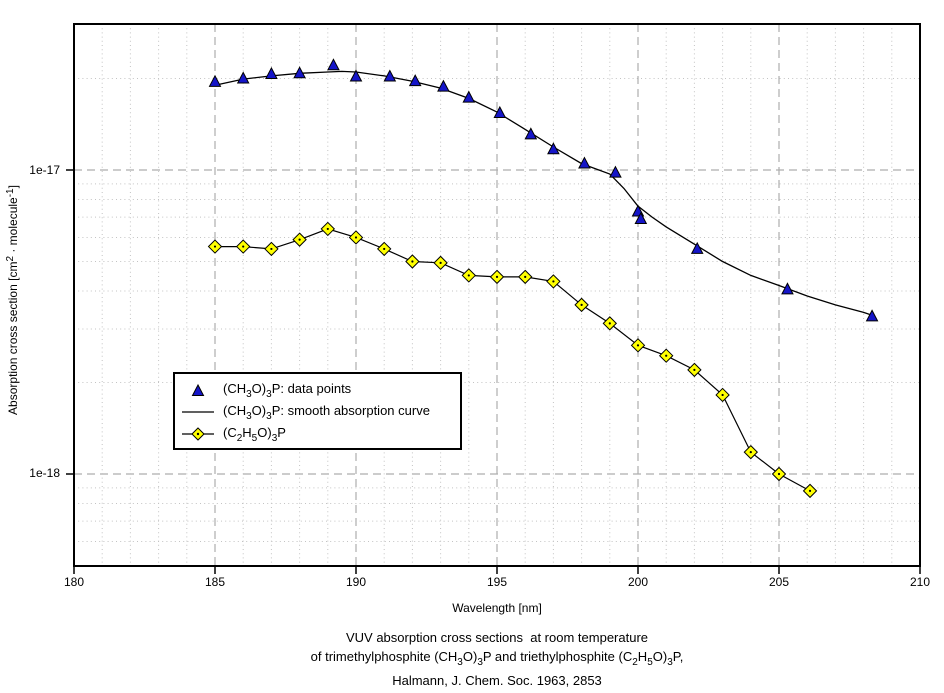 The width and height of the screenshot is (944, 693). I want to click on x-axis-label: Wavelength [nm], so click(497, 608).